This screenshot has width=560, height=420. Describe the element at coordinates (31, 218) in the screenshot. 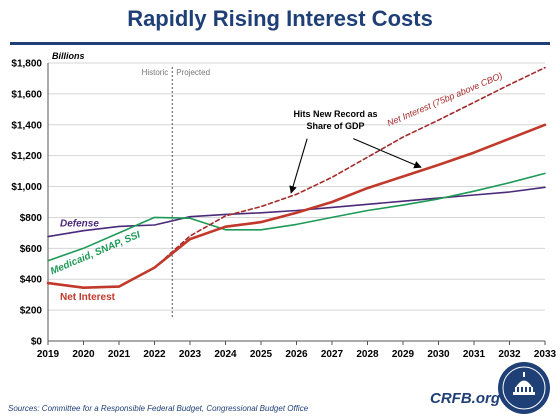

I see `y-tick-label: $800` at that location.